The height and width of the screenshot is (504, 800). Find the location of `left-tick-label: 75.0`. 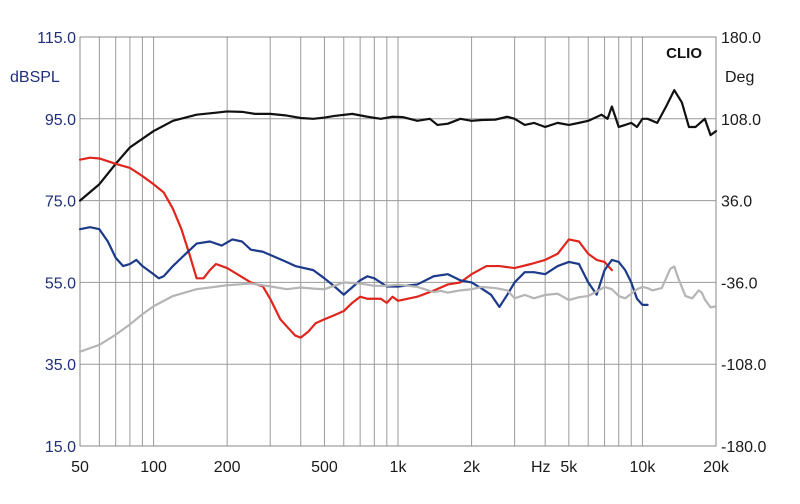

left-tick-label: 75.0 is located at coordinates (60, 202).